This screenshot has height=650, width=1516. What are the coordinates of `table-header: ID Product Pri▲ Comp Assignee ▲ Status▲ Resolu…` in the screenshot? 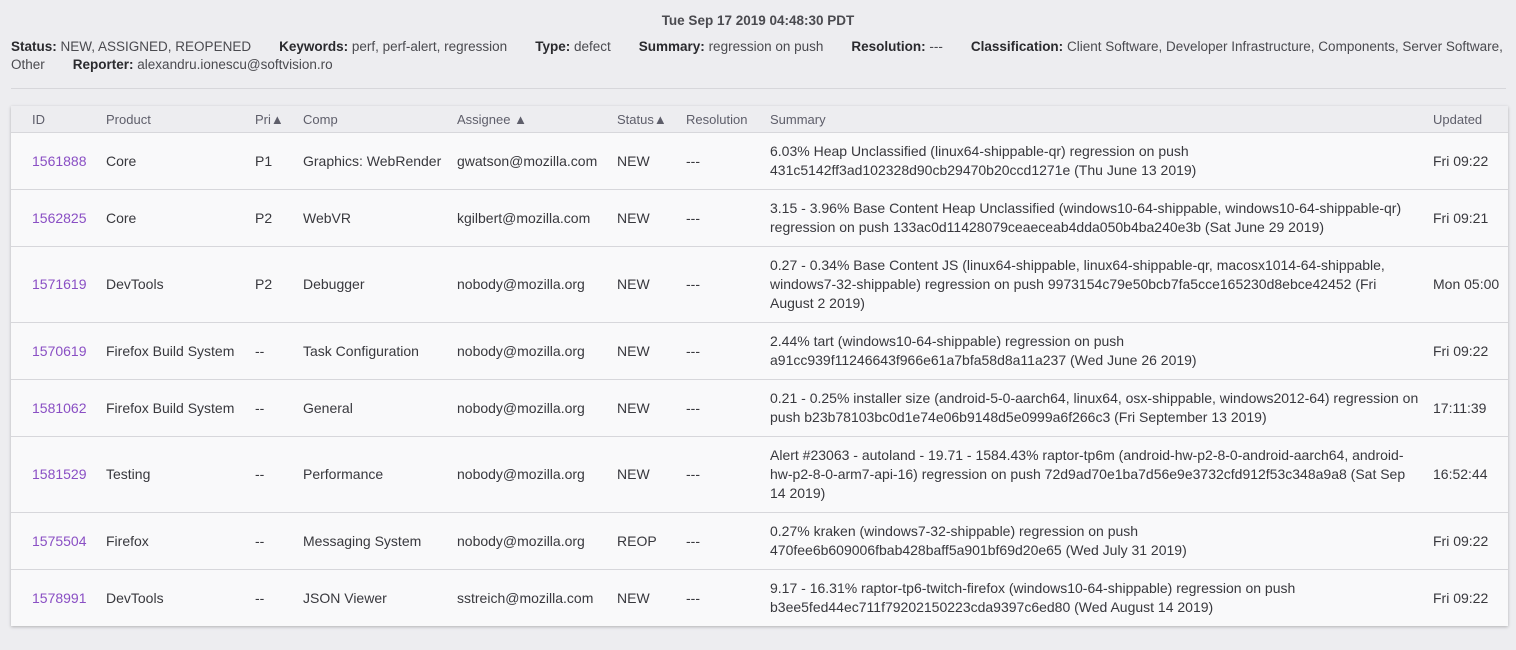 It's located at (759, 119).